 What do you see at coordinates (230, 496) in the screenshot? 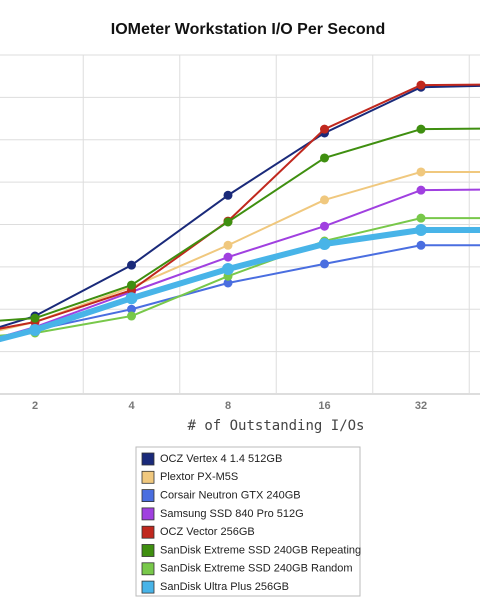
I see `legend-label: Corsair Neutron GTX 240GB` at bounding box center [230, 496].